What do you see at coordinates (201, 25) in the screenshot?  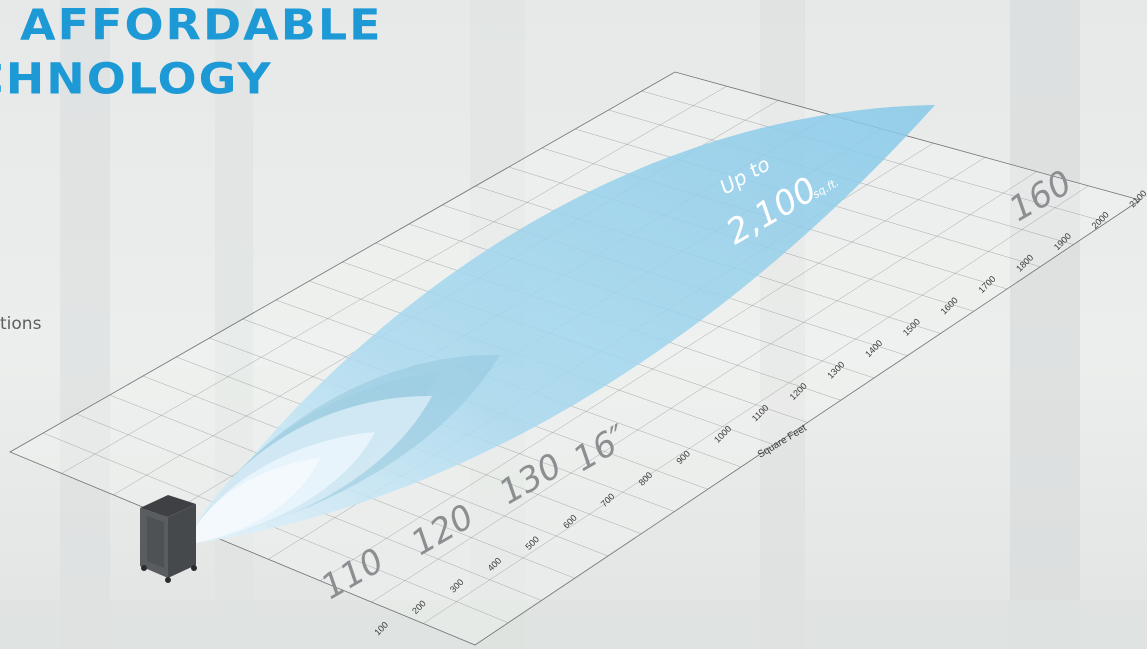 I see `headline-line-1: AFFORDABLE` at bounding box center [201, 25].